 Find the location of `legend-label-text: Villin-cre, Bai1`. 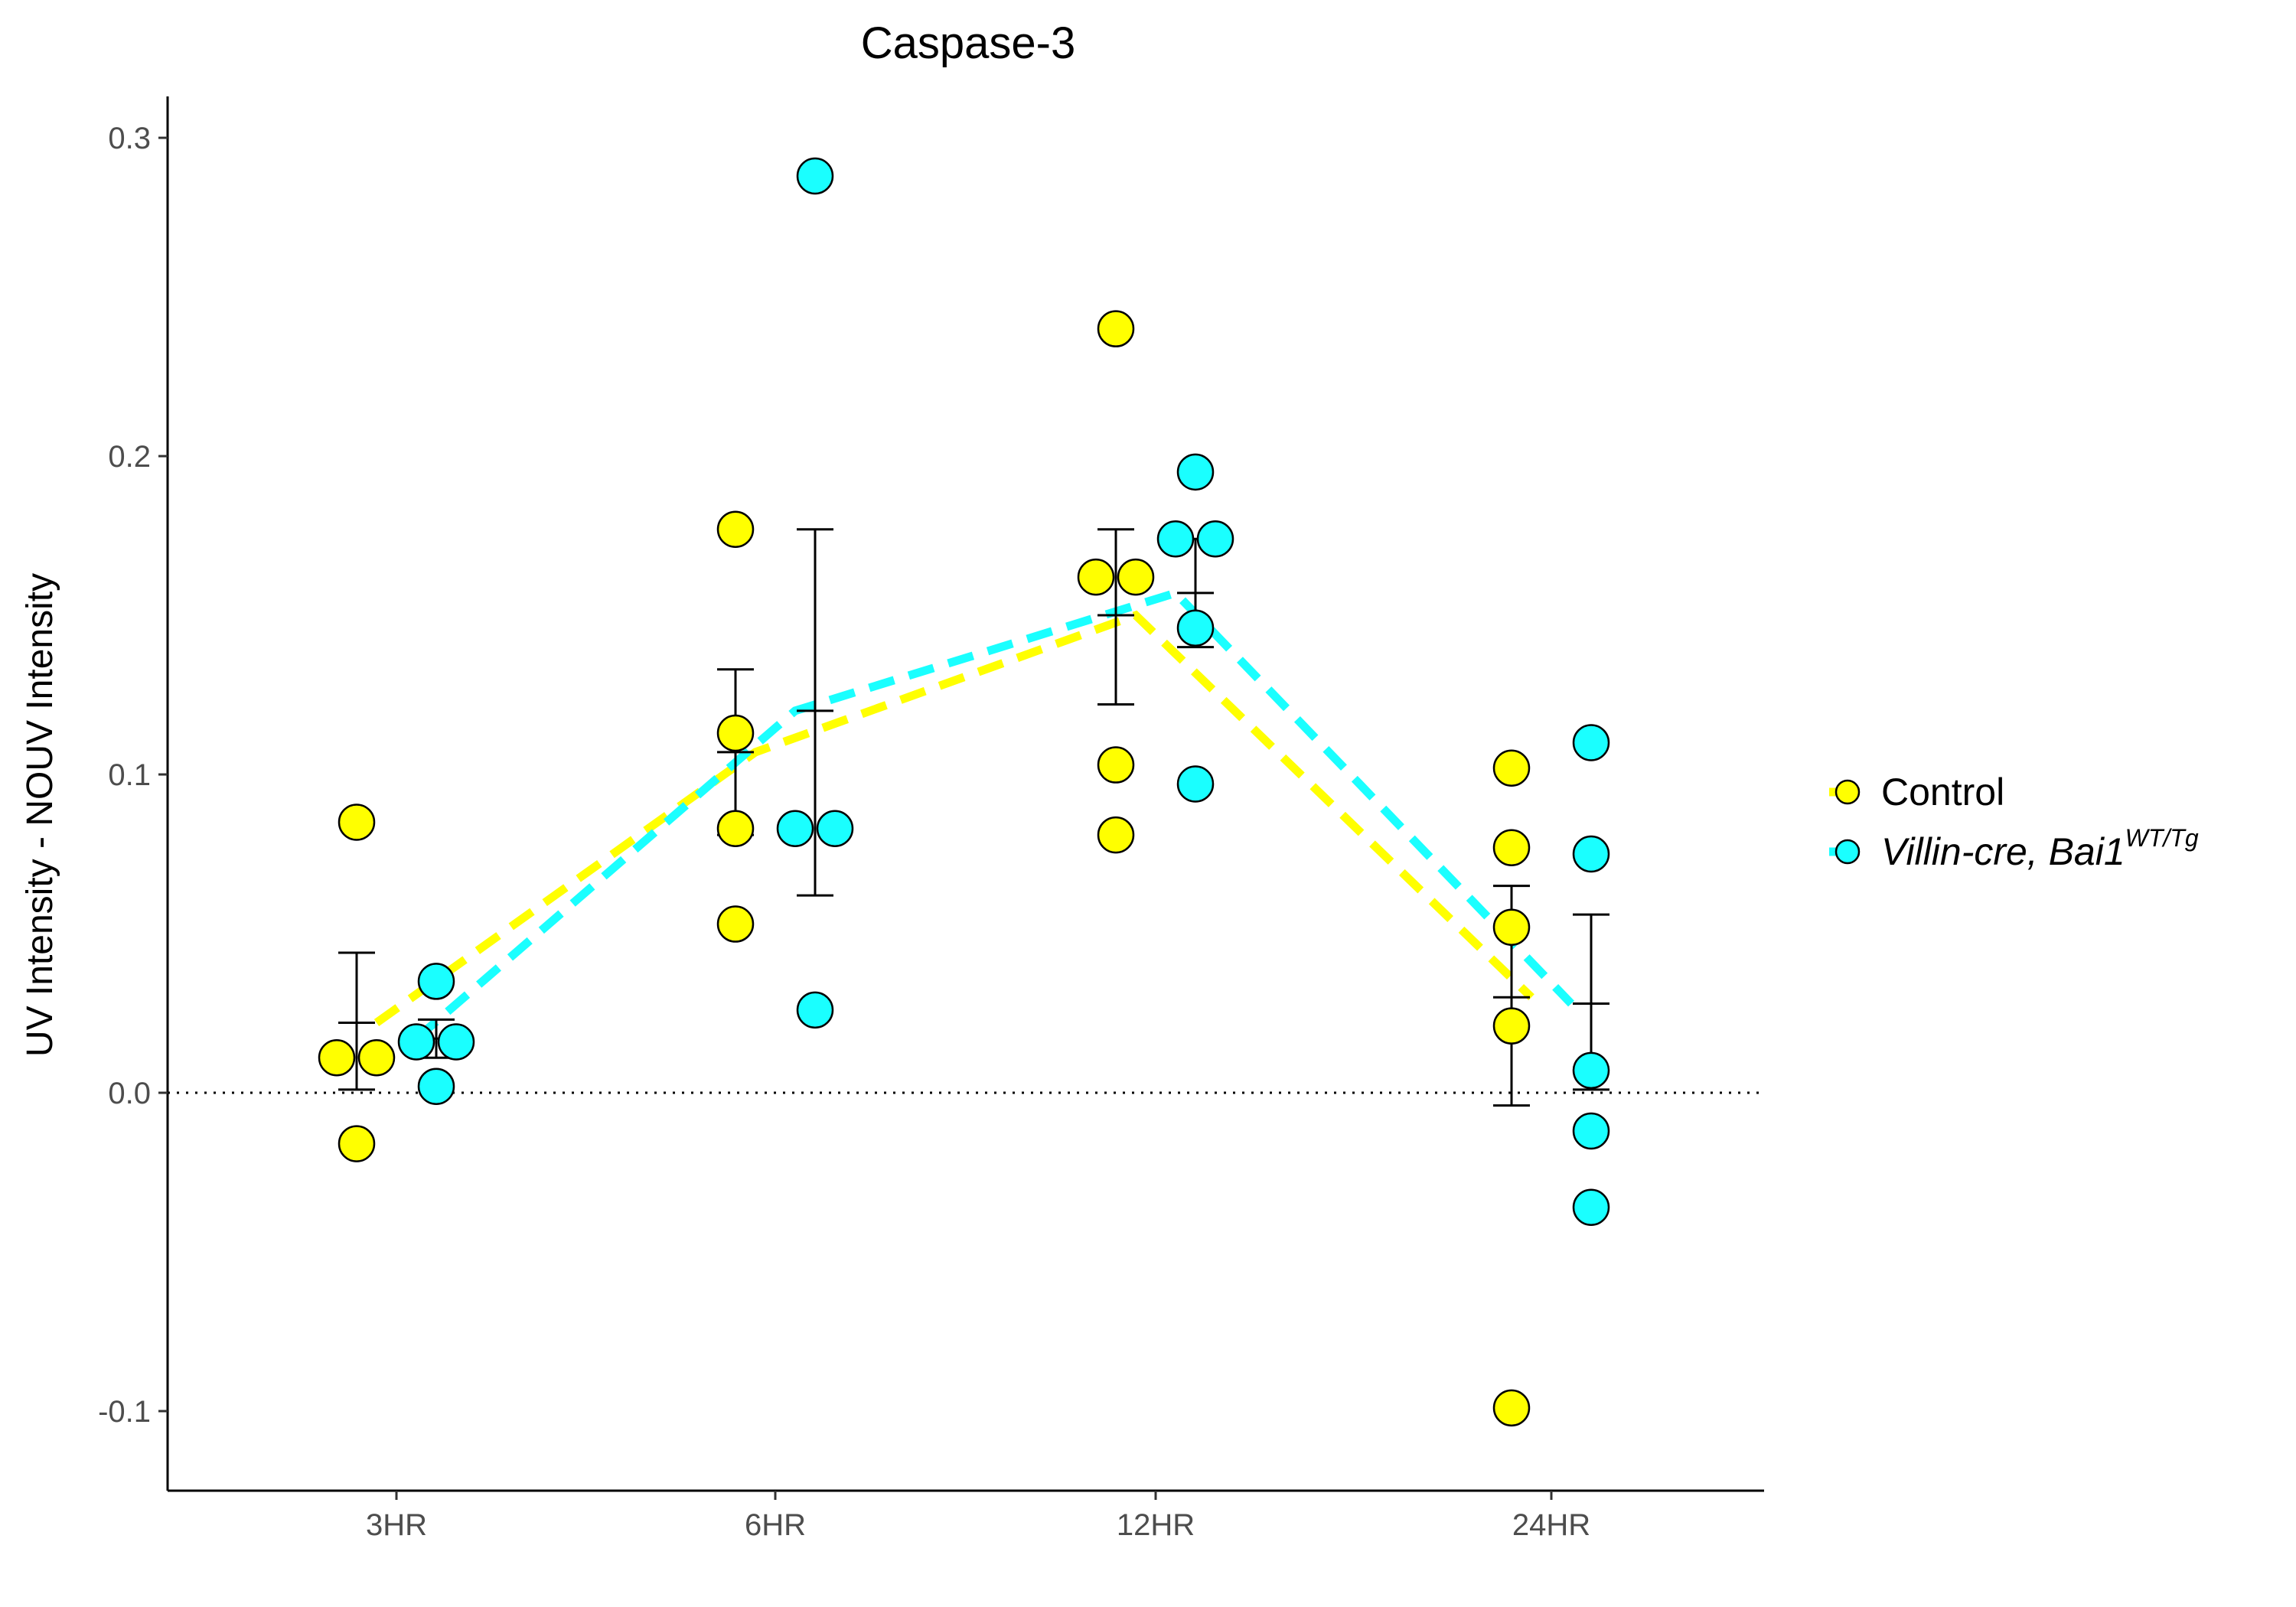

legend-label-text: Villin-cre, Bai1 is located at coordinates (2003, 852).